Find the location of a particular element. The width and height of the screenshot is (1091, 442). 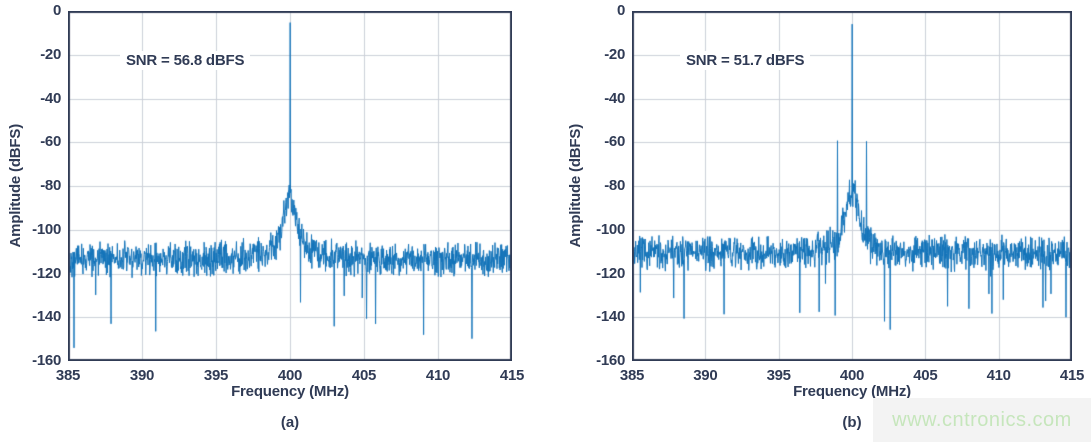

snr-annotation: SNR = 56.8 dBFS is located at coordinates (185, 60).